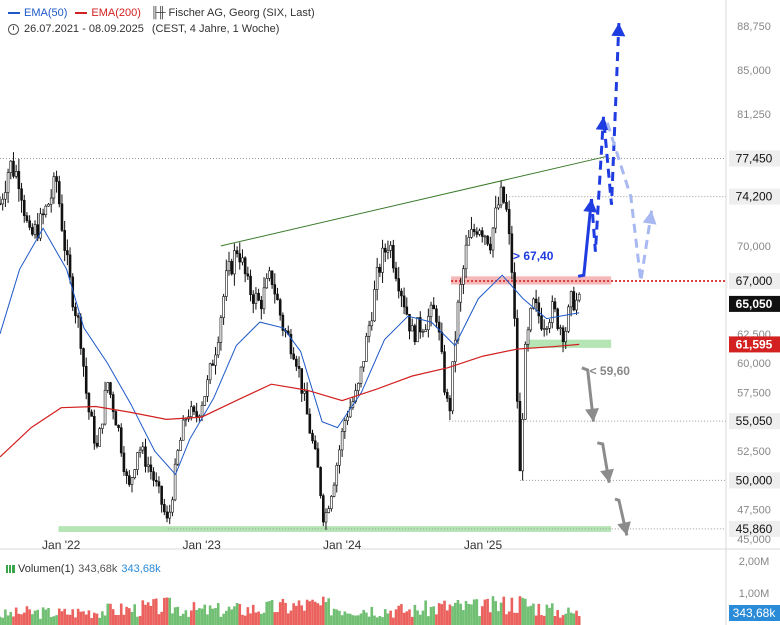  Describe the element at coordinates (158, 13) in the screenshot. I see `candlestick-icon: ╟╫` at that location.